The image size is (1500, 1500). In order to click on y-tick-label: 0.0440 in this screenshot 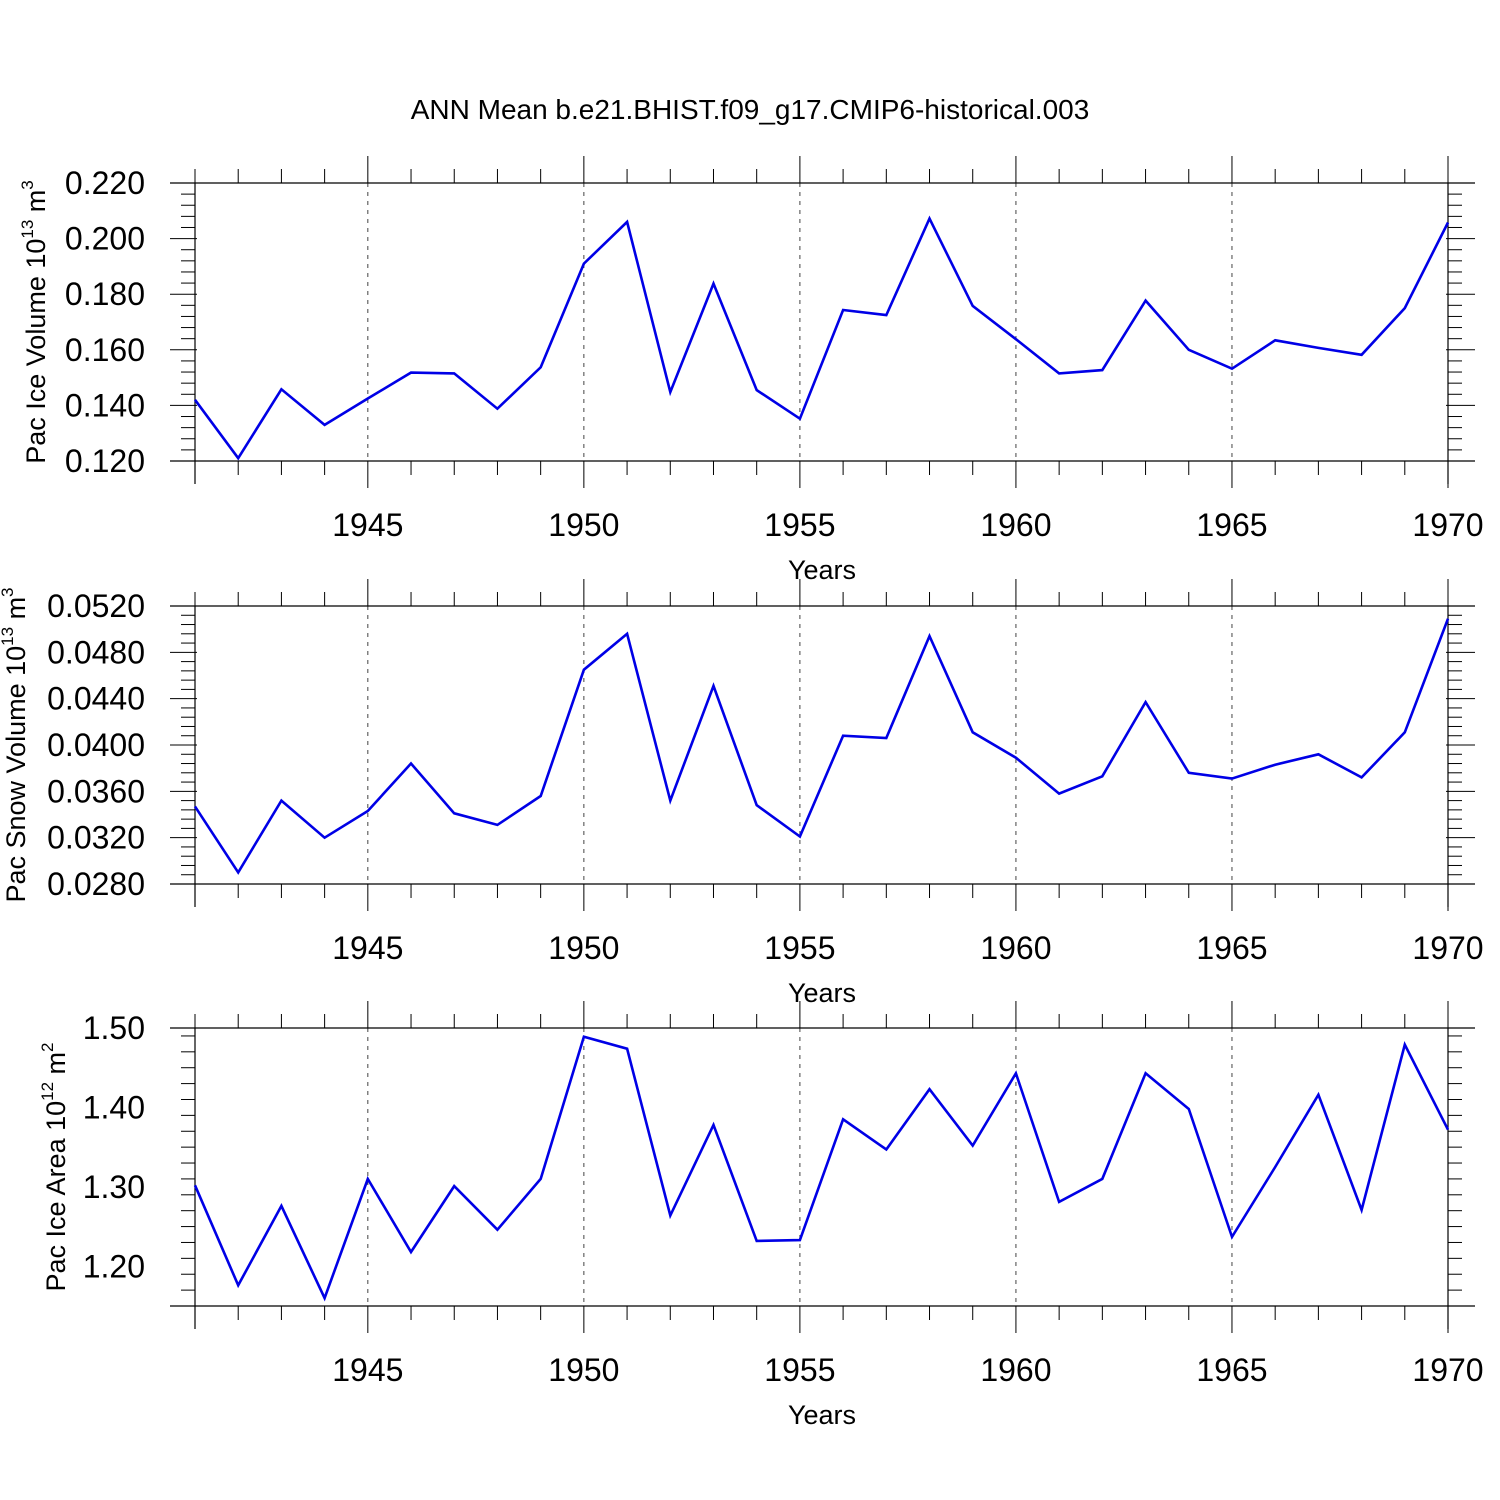, I will do `click(96, 699)`.